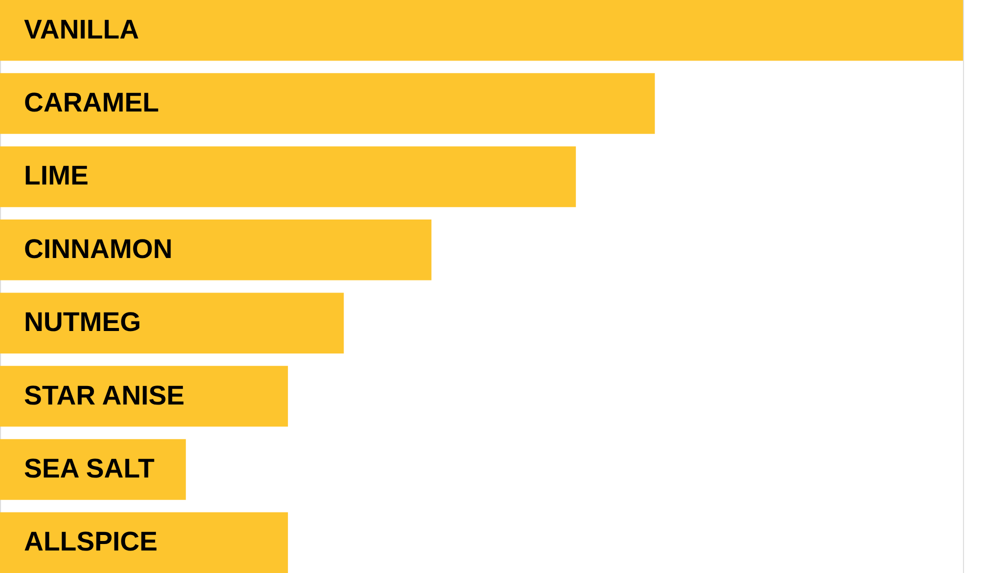  Describe the element at coordinates (82, 322) in the screenshot. I see `y-tick-label: NUTMEG` at that location.